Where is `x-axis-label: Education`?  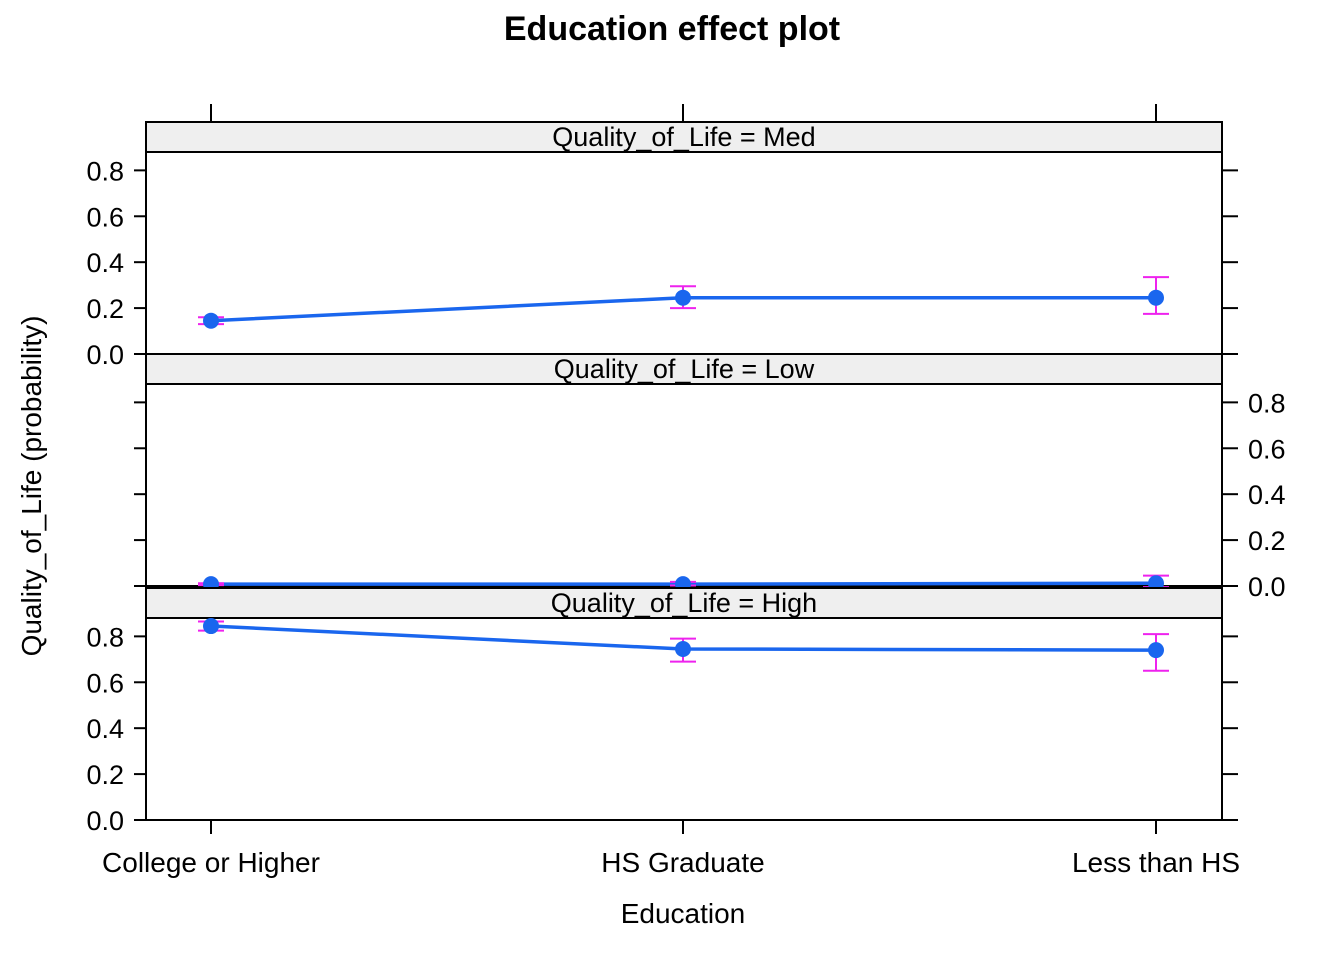
x-axis-label: Education is located at coordinates (683, 913).